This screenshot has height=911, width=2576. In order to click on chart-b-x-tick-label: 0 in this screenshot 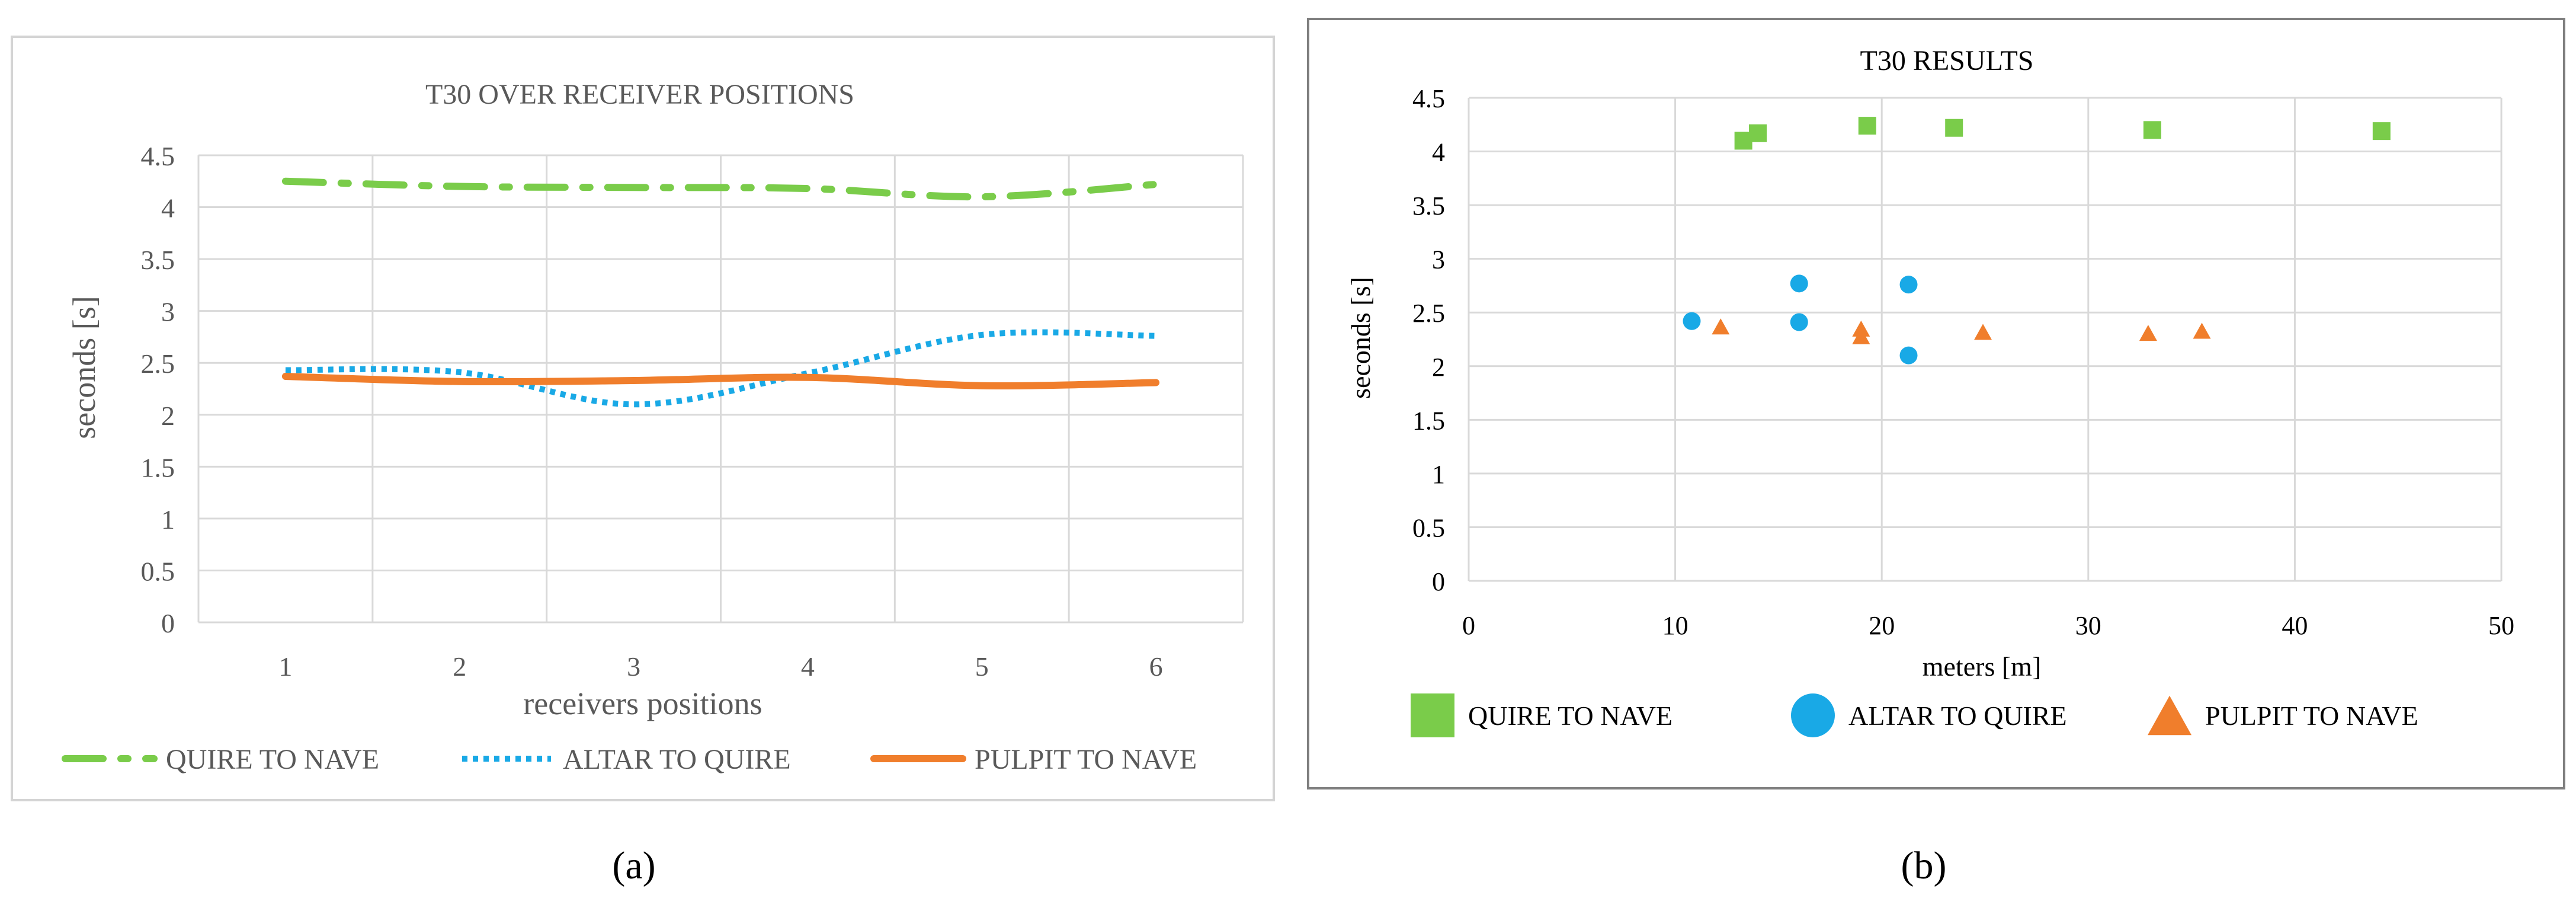, I will do `click(1468, 625)`.